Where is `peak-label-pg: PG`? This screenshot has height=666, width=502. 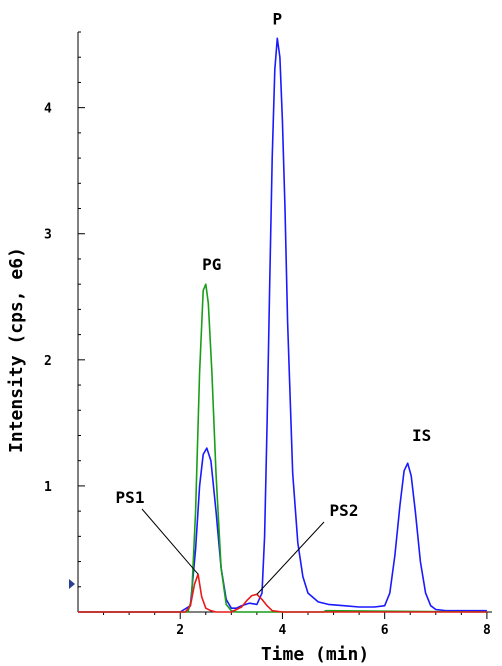
peak-label-pg: PG is located at coordinates (211, 264).